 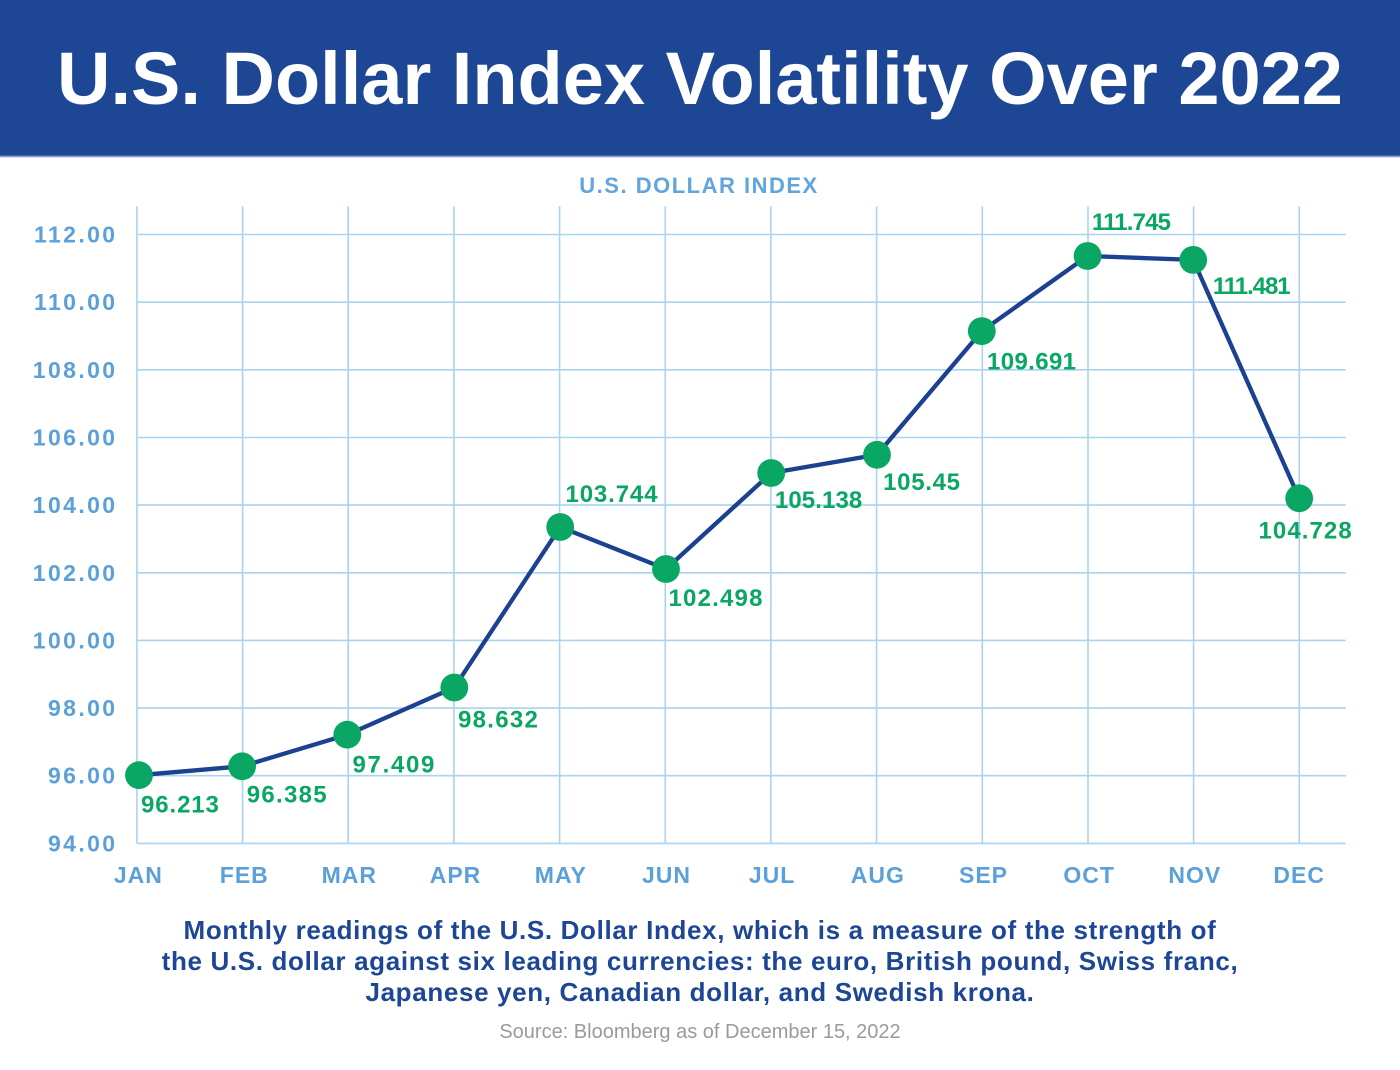 I want to click on svg-text: AUG, so click(x=878, y=875).